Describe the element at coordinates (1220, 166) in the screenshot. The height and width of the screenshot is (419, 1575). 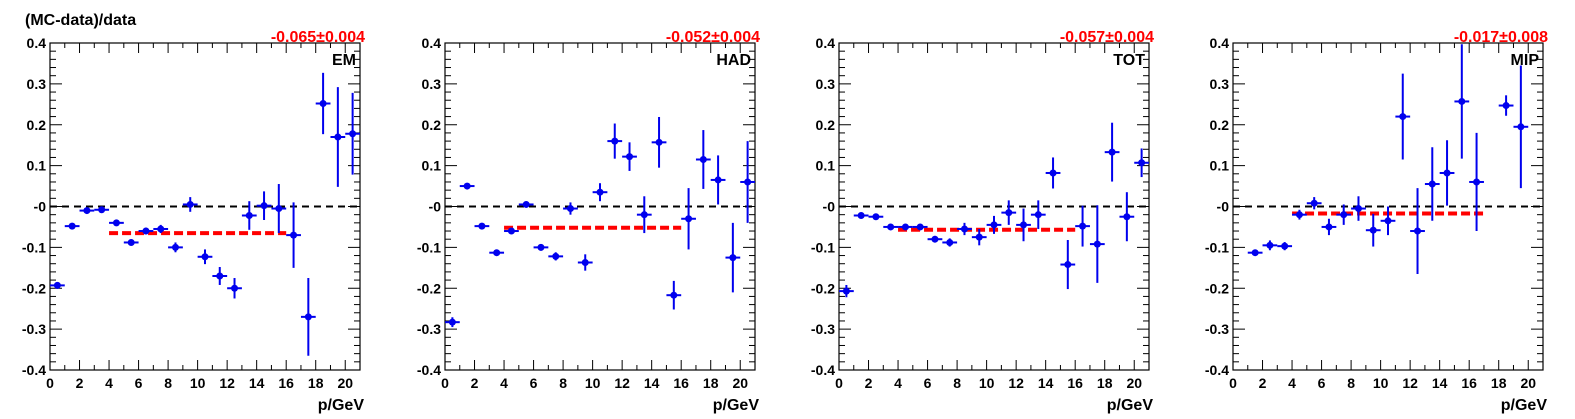
I see `y-tick-label: 0.1` at that location.